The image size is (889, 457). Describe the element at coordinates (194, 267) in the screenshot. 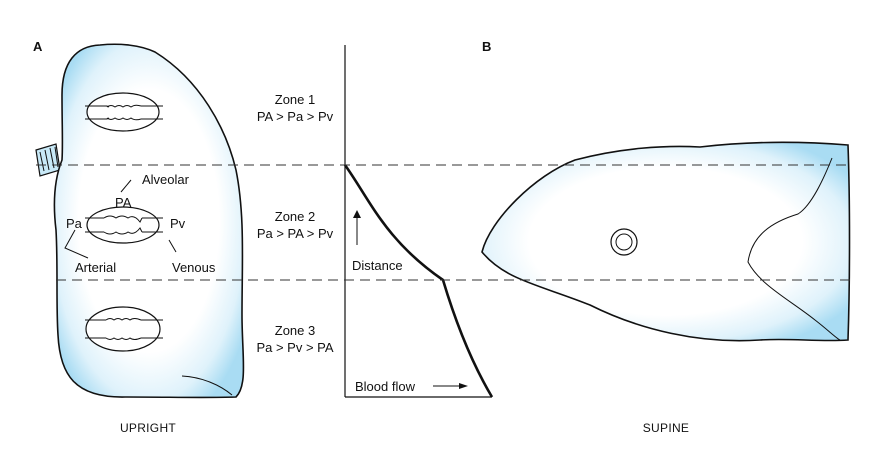

I see `venous-label: Venous` at that location.